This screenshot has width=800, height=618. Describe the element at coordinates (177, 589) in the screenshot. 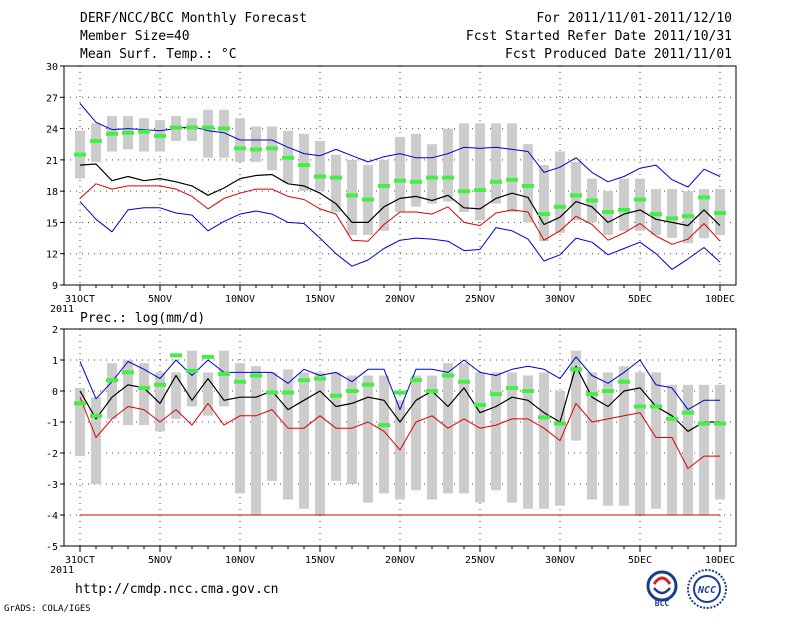

I see `footer-url: http://cmdp.ncc.cma.gov.cn` at that location.